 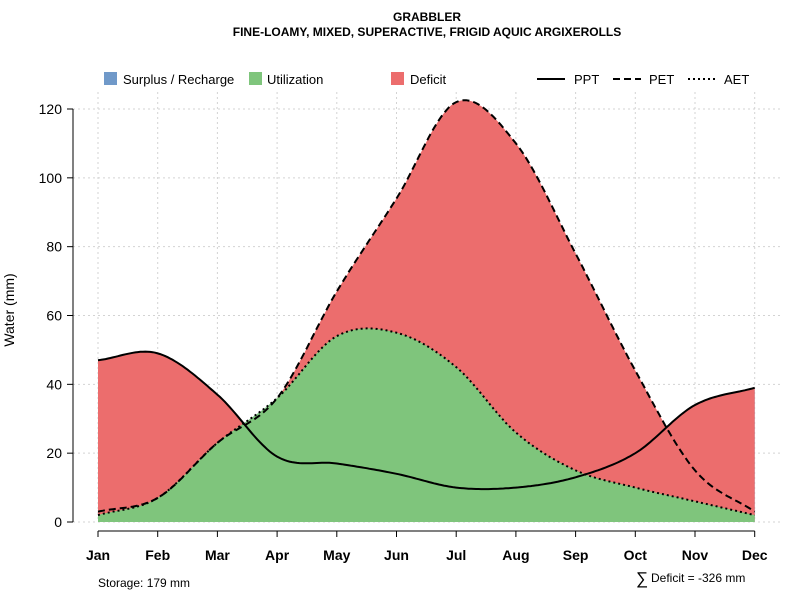 I want to click on x-tick-label: Dec, so click(x=755, y=555).